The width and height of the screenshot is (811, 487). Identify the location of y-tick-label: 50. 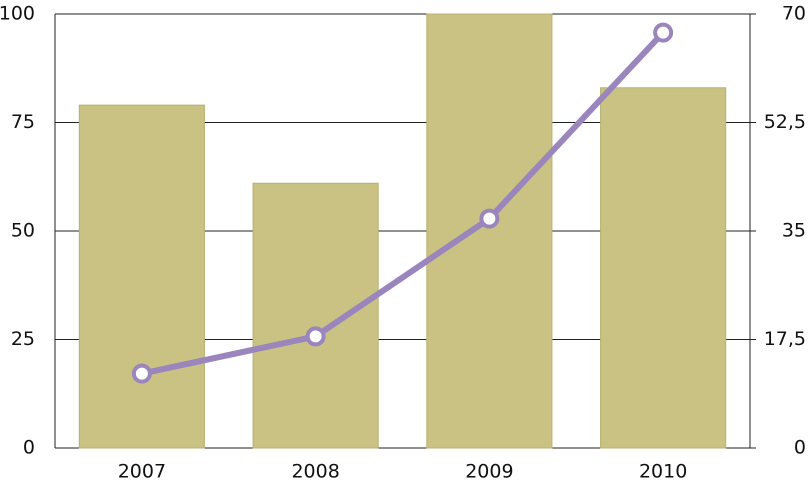
(23, 231).